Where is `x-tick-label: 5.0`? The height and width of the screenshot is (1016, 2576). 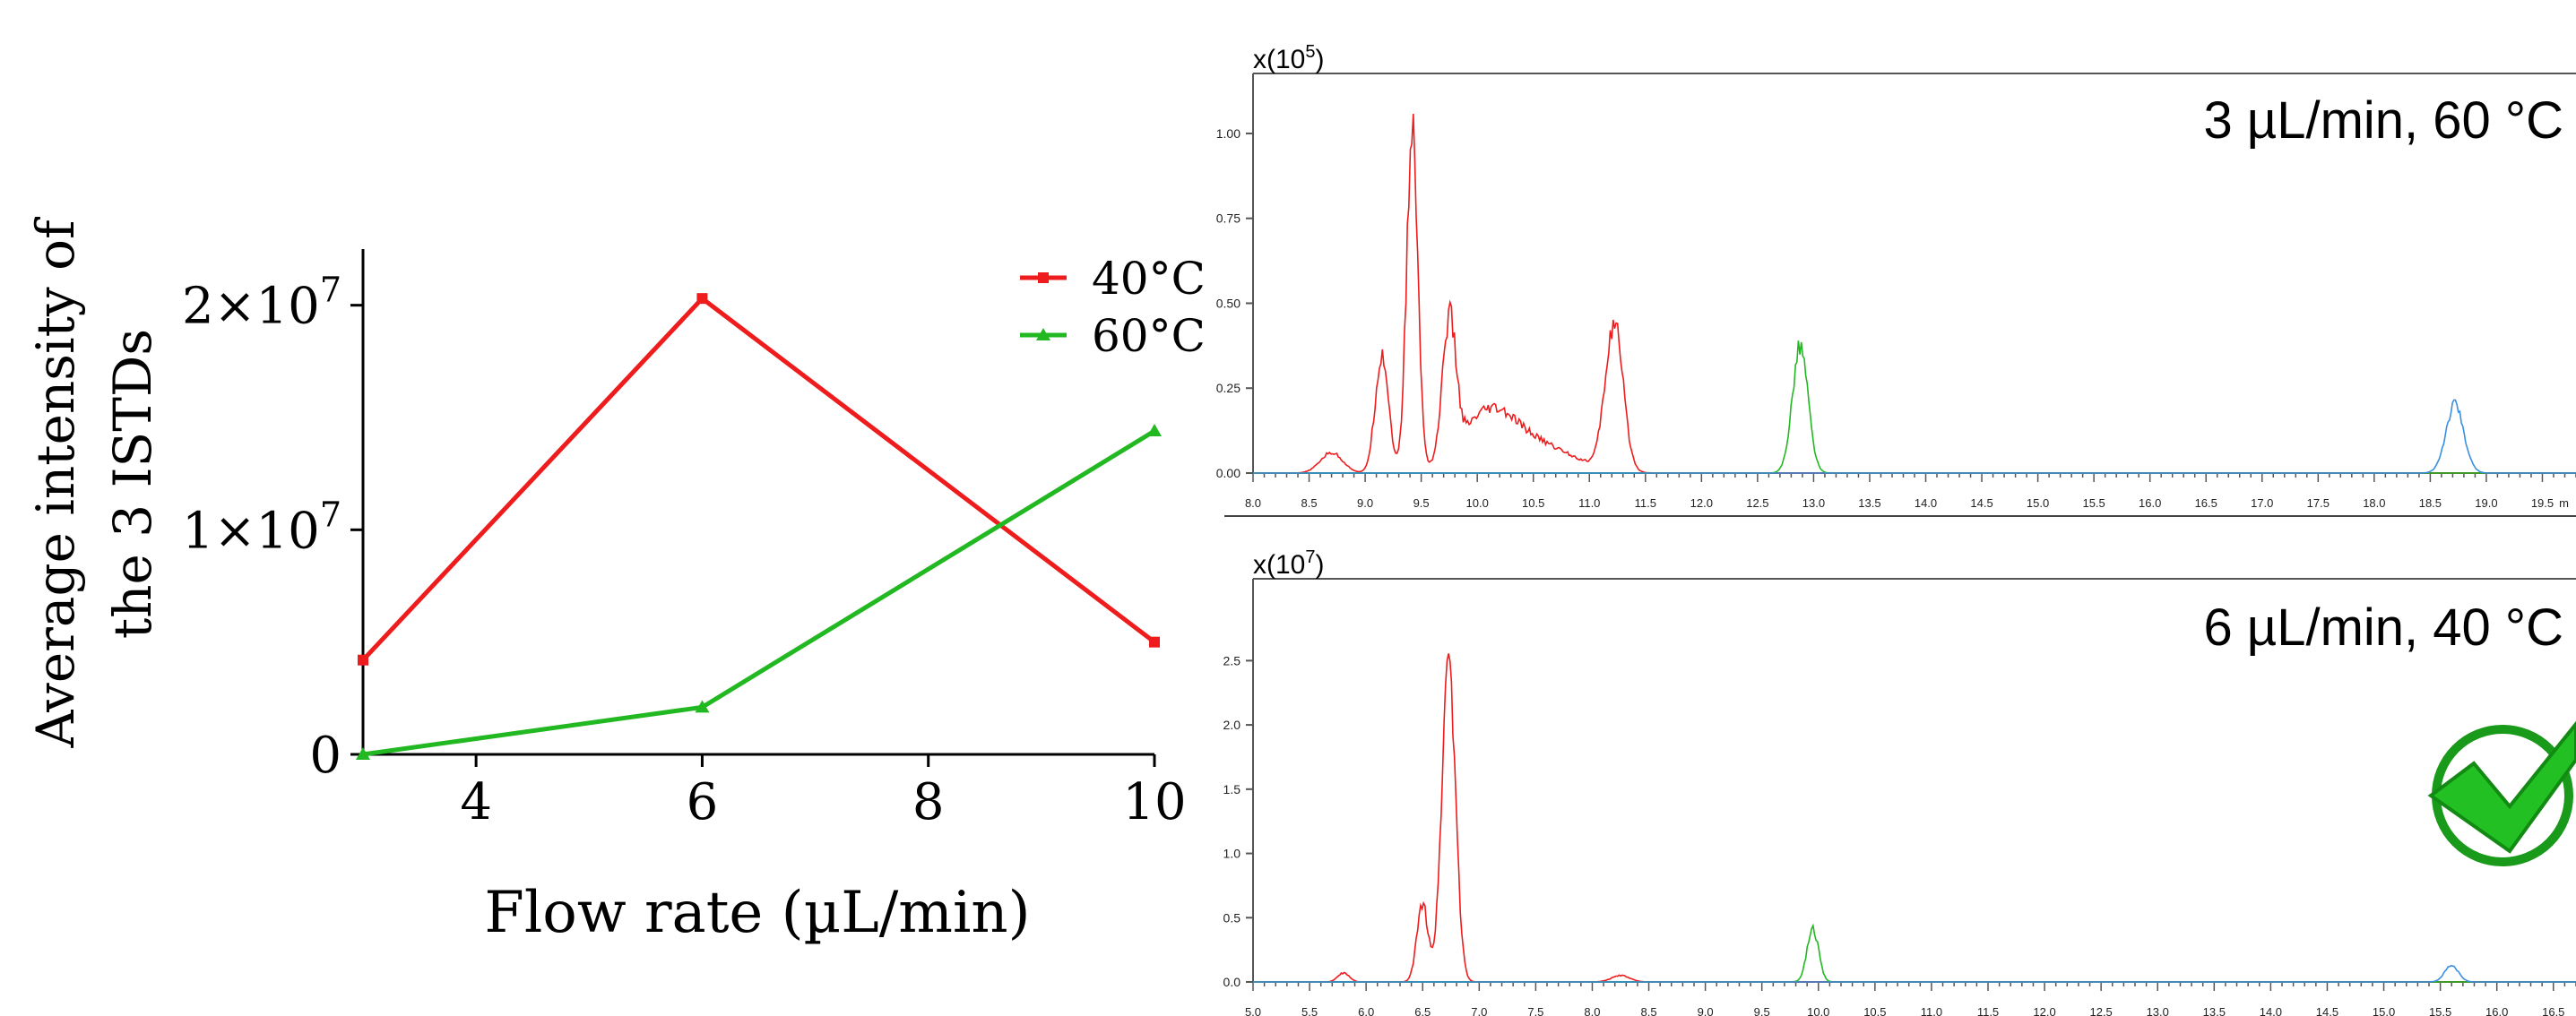
x-tick-label: 5.0 is located at coordinates (1253, 1010).